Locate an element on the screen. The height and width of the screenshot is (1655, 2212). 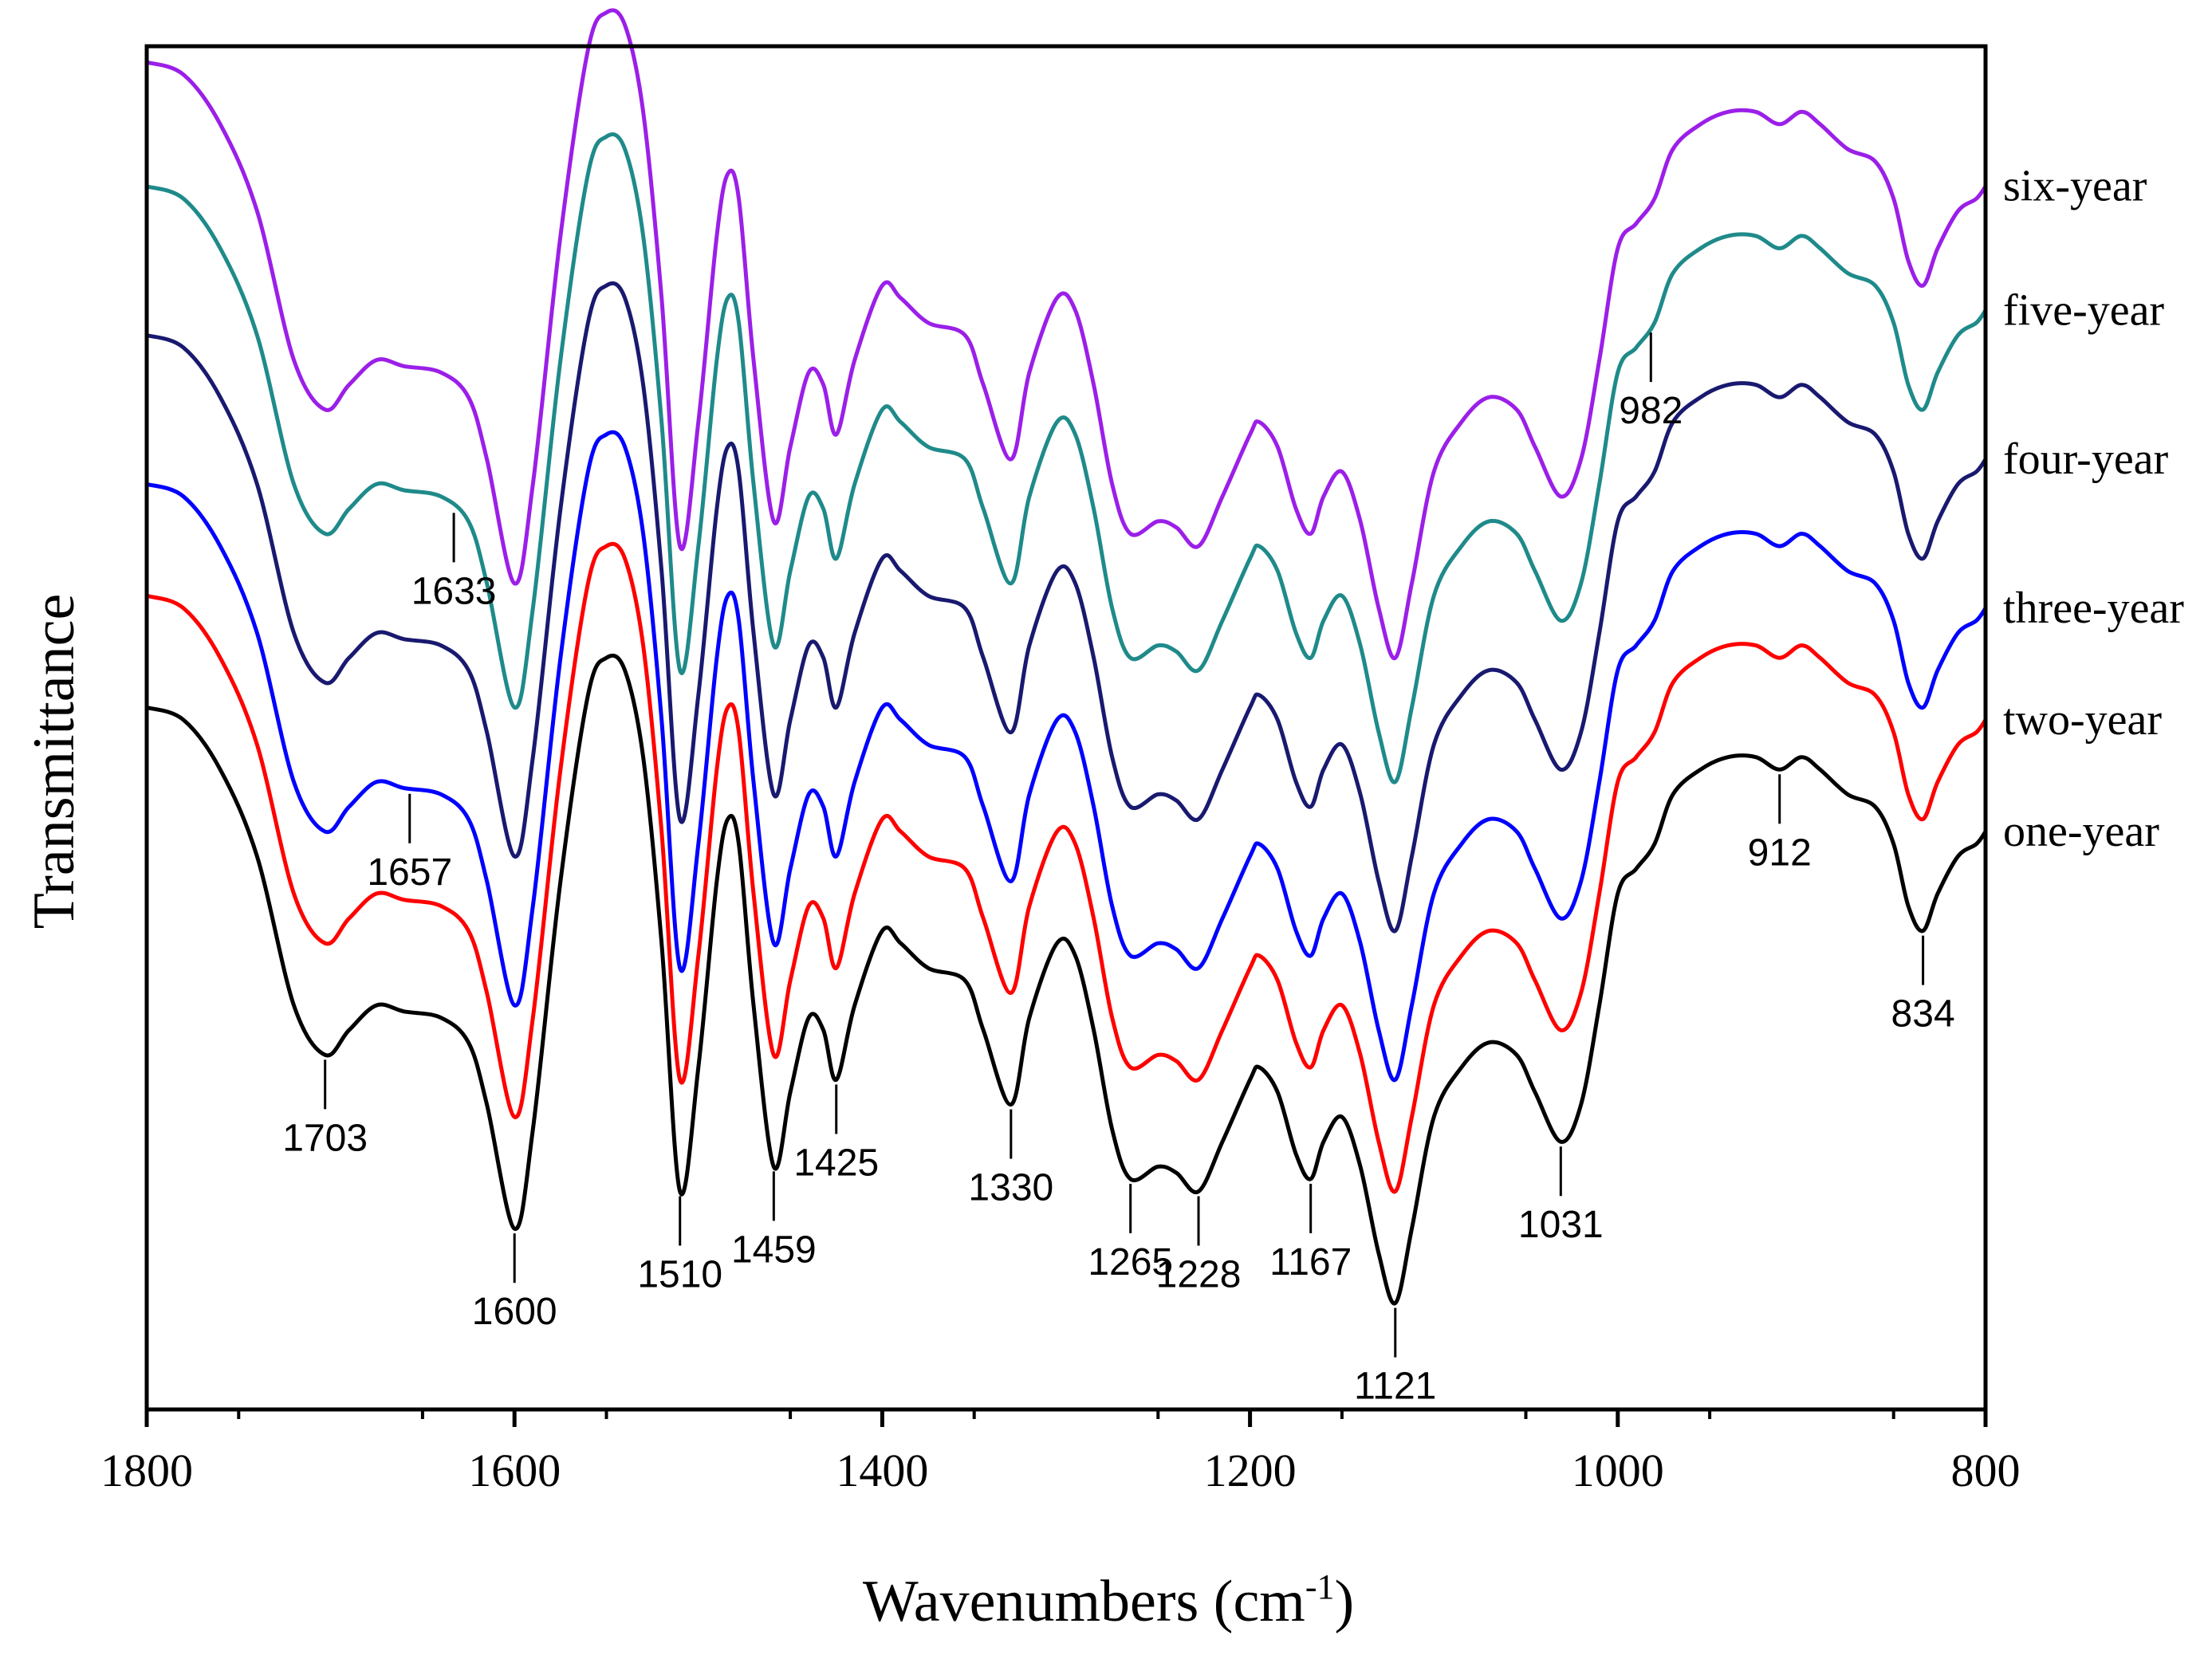
peak-label-1459: 1459 is located at coordinates (774, 1249).